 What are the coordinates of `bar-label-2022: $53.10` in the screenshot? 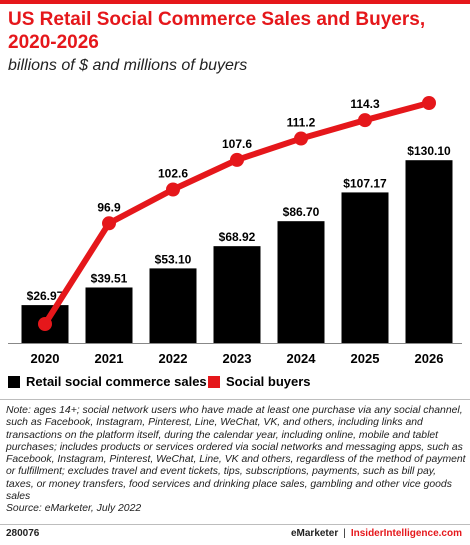 It's located at (173, 259).